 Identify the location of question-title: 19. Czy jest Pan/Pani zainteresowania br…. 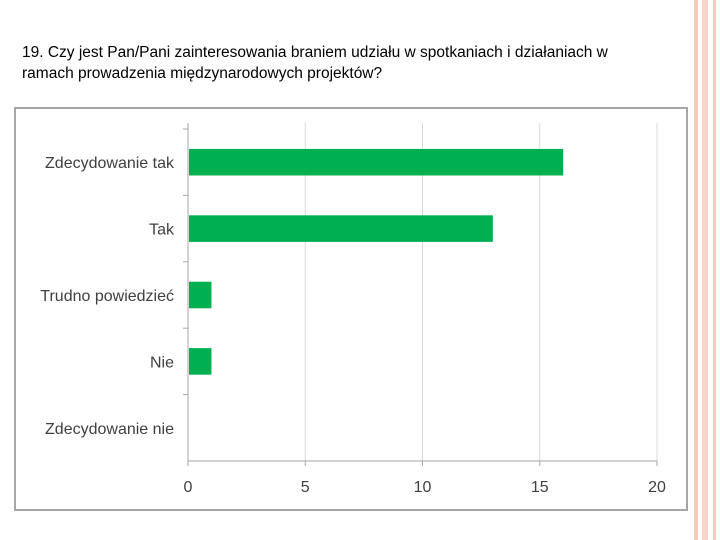
(315, 63).